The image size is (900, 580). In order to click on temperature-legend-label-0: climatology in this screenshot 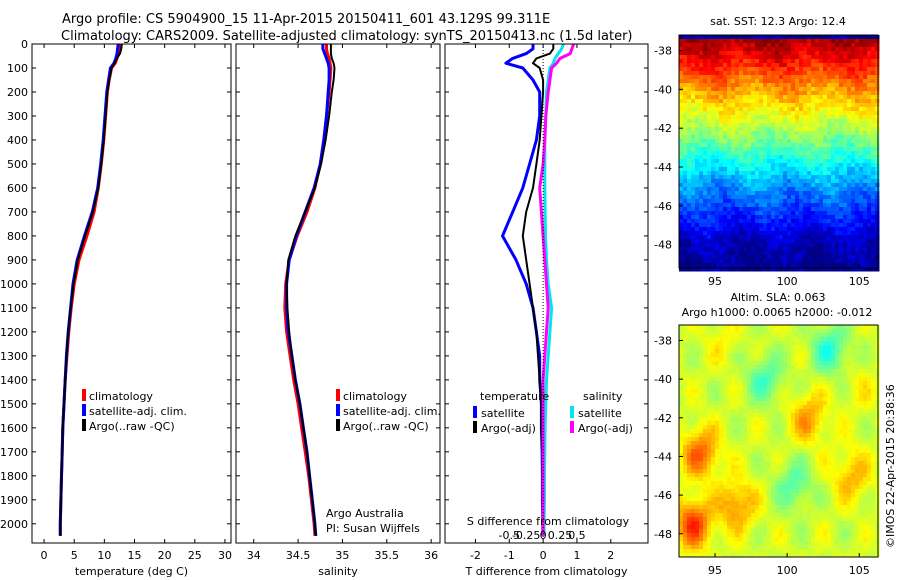, I will do `click(121, 396)`.